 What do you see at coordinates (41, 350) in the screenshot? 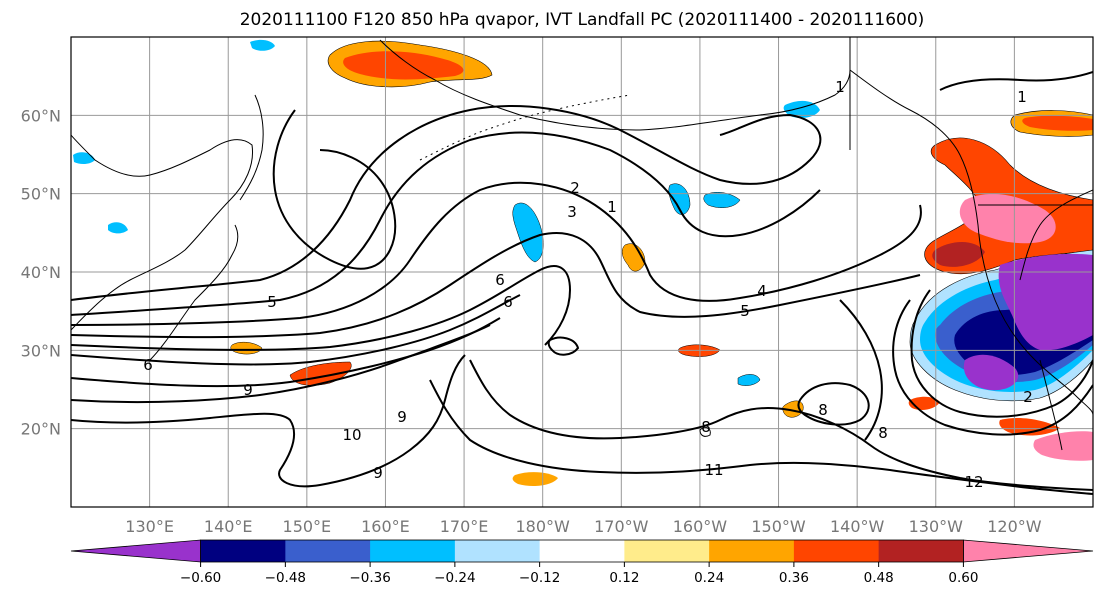
I see `latitude-label: 30°N` at bounding box center [41, 350].